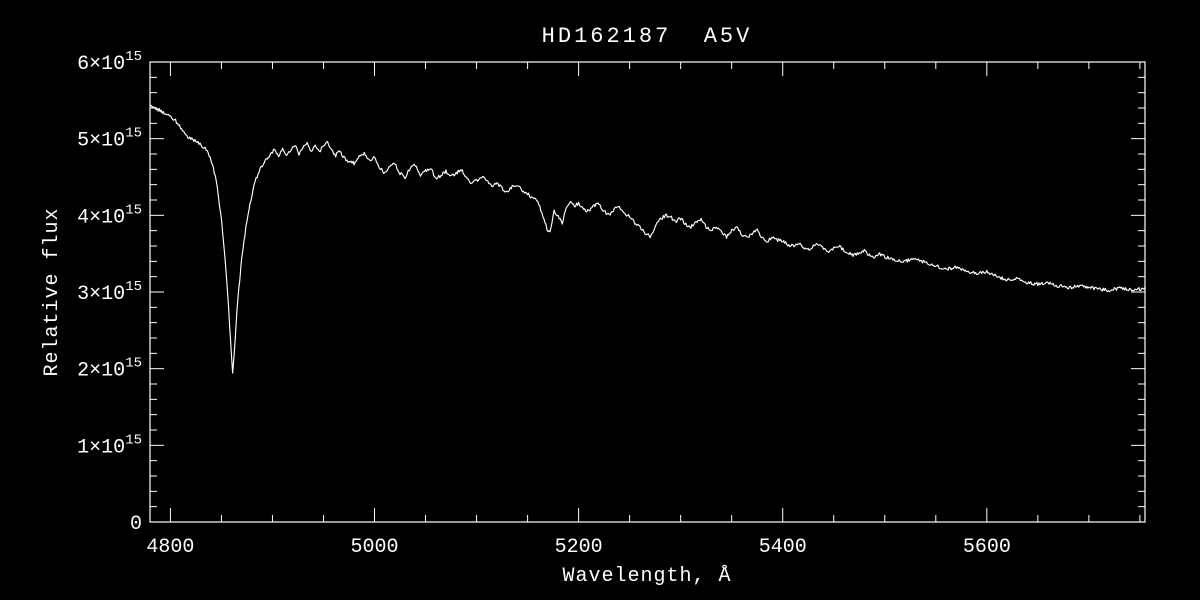 The image size is (1200, 600). I want to click on y-tick-label: 6×10¹⁵, so click(109, 62).